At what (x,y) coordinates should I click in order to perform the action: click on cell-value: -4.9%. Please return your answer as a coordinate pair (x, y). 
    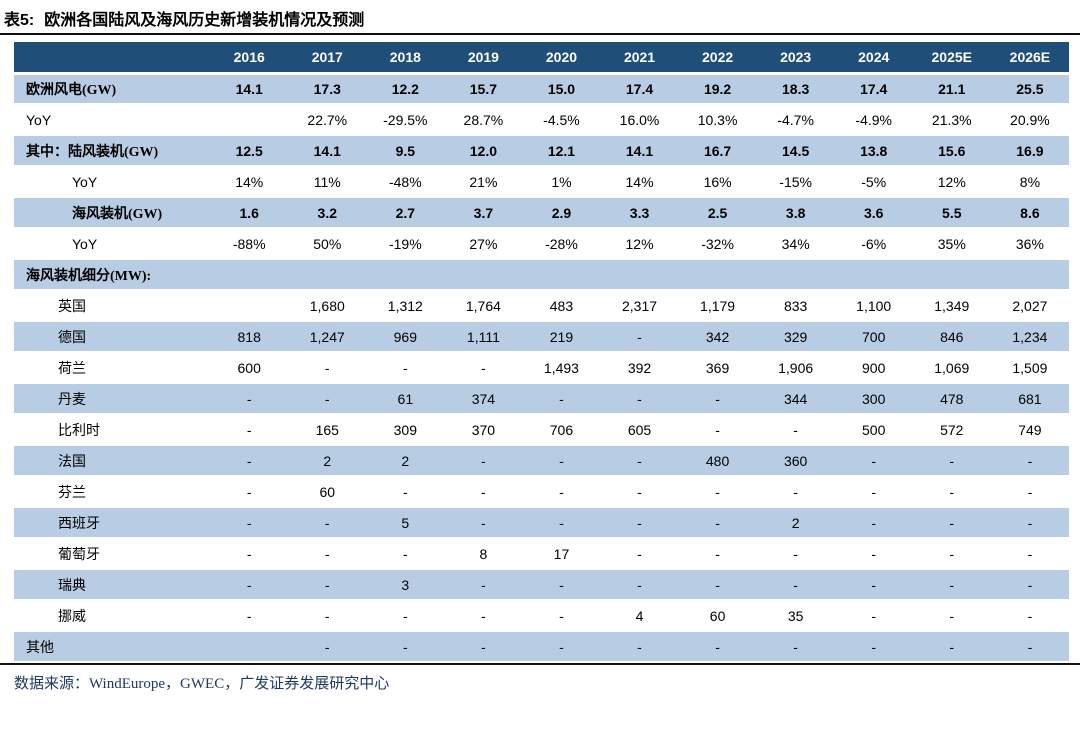
    Looking at the image, I should click on (873, 119).